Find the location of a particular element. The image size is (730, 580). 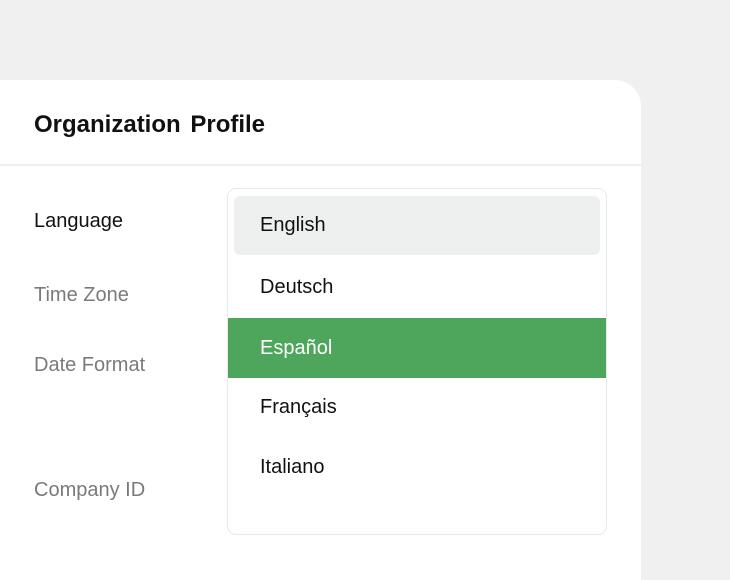

time-zone-label: Time Zone is located at coordinates (81, 295).